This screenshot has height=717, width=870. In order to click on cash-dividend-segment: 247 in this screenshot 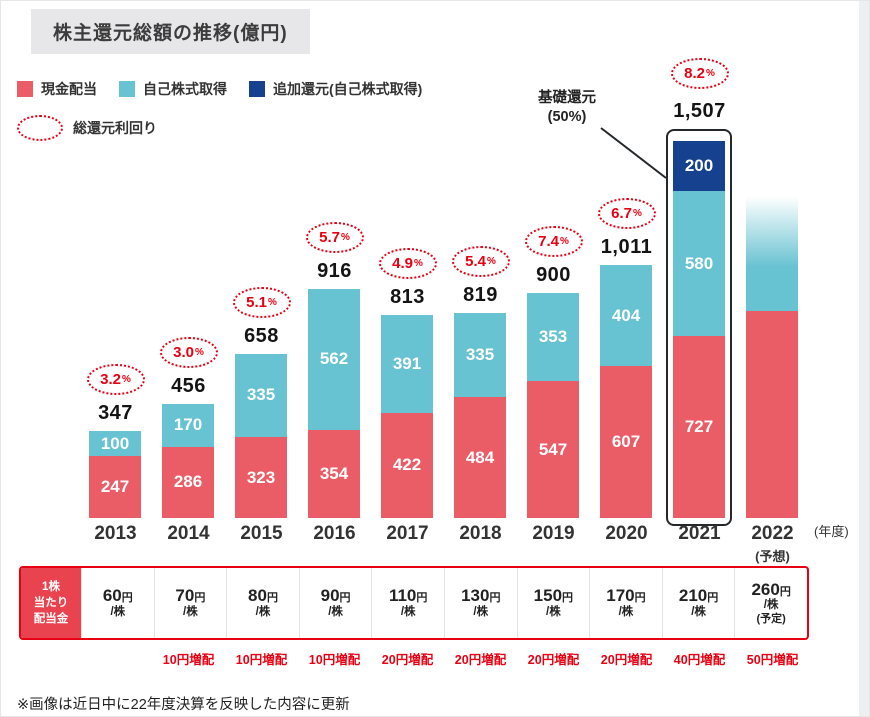, I will do `click(115, 487)`.